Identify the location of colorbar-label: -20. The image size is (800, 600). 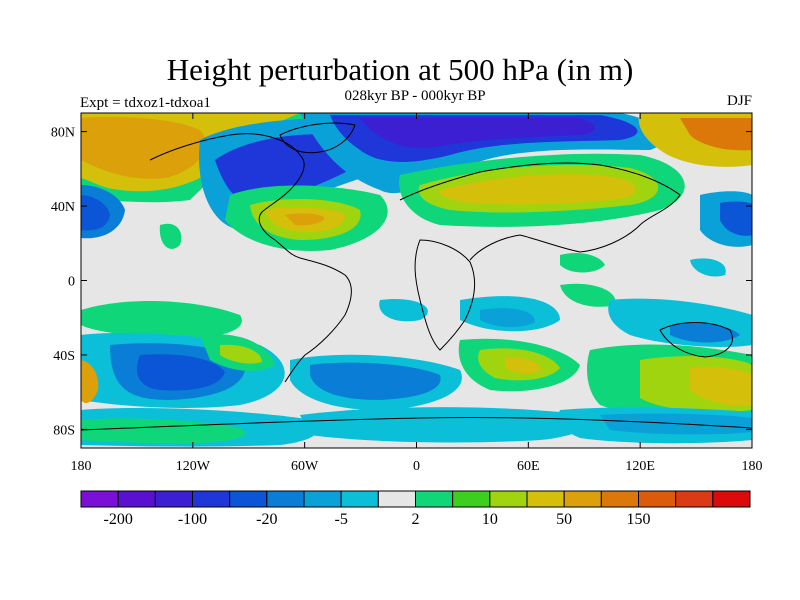
(266, 519).